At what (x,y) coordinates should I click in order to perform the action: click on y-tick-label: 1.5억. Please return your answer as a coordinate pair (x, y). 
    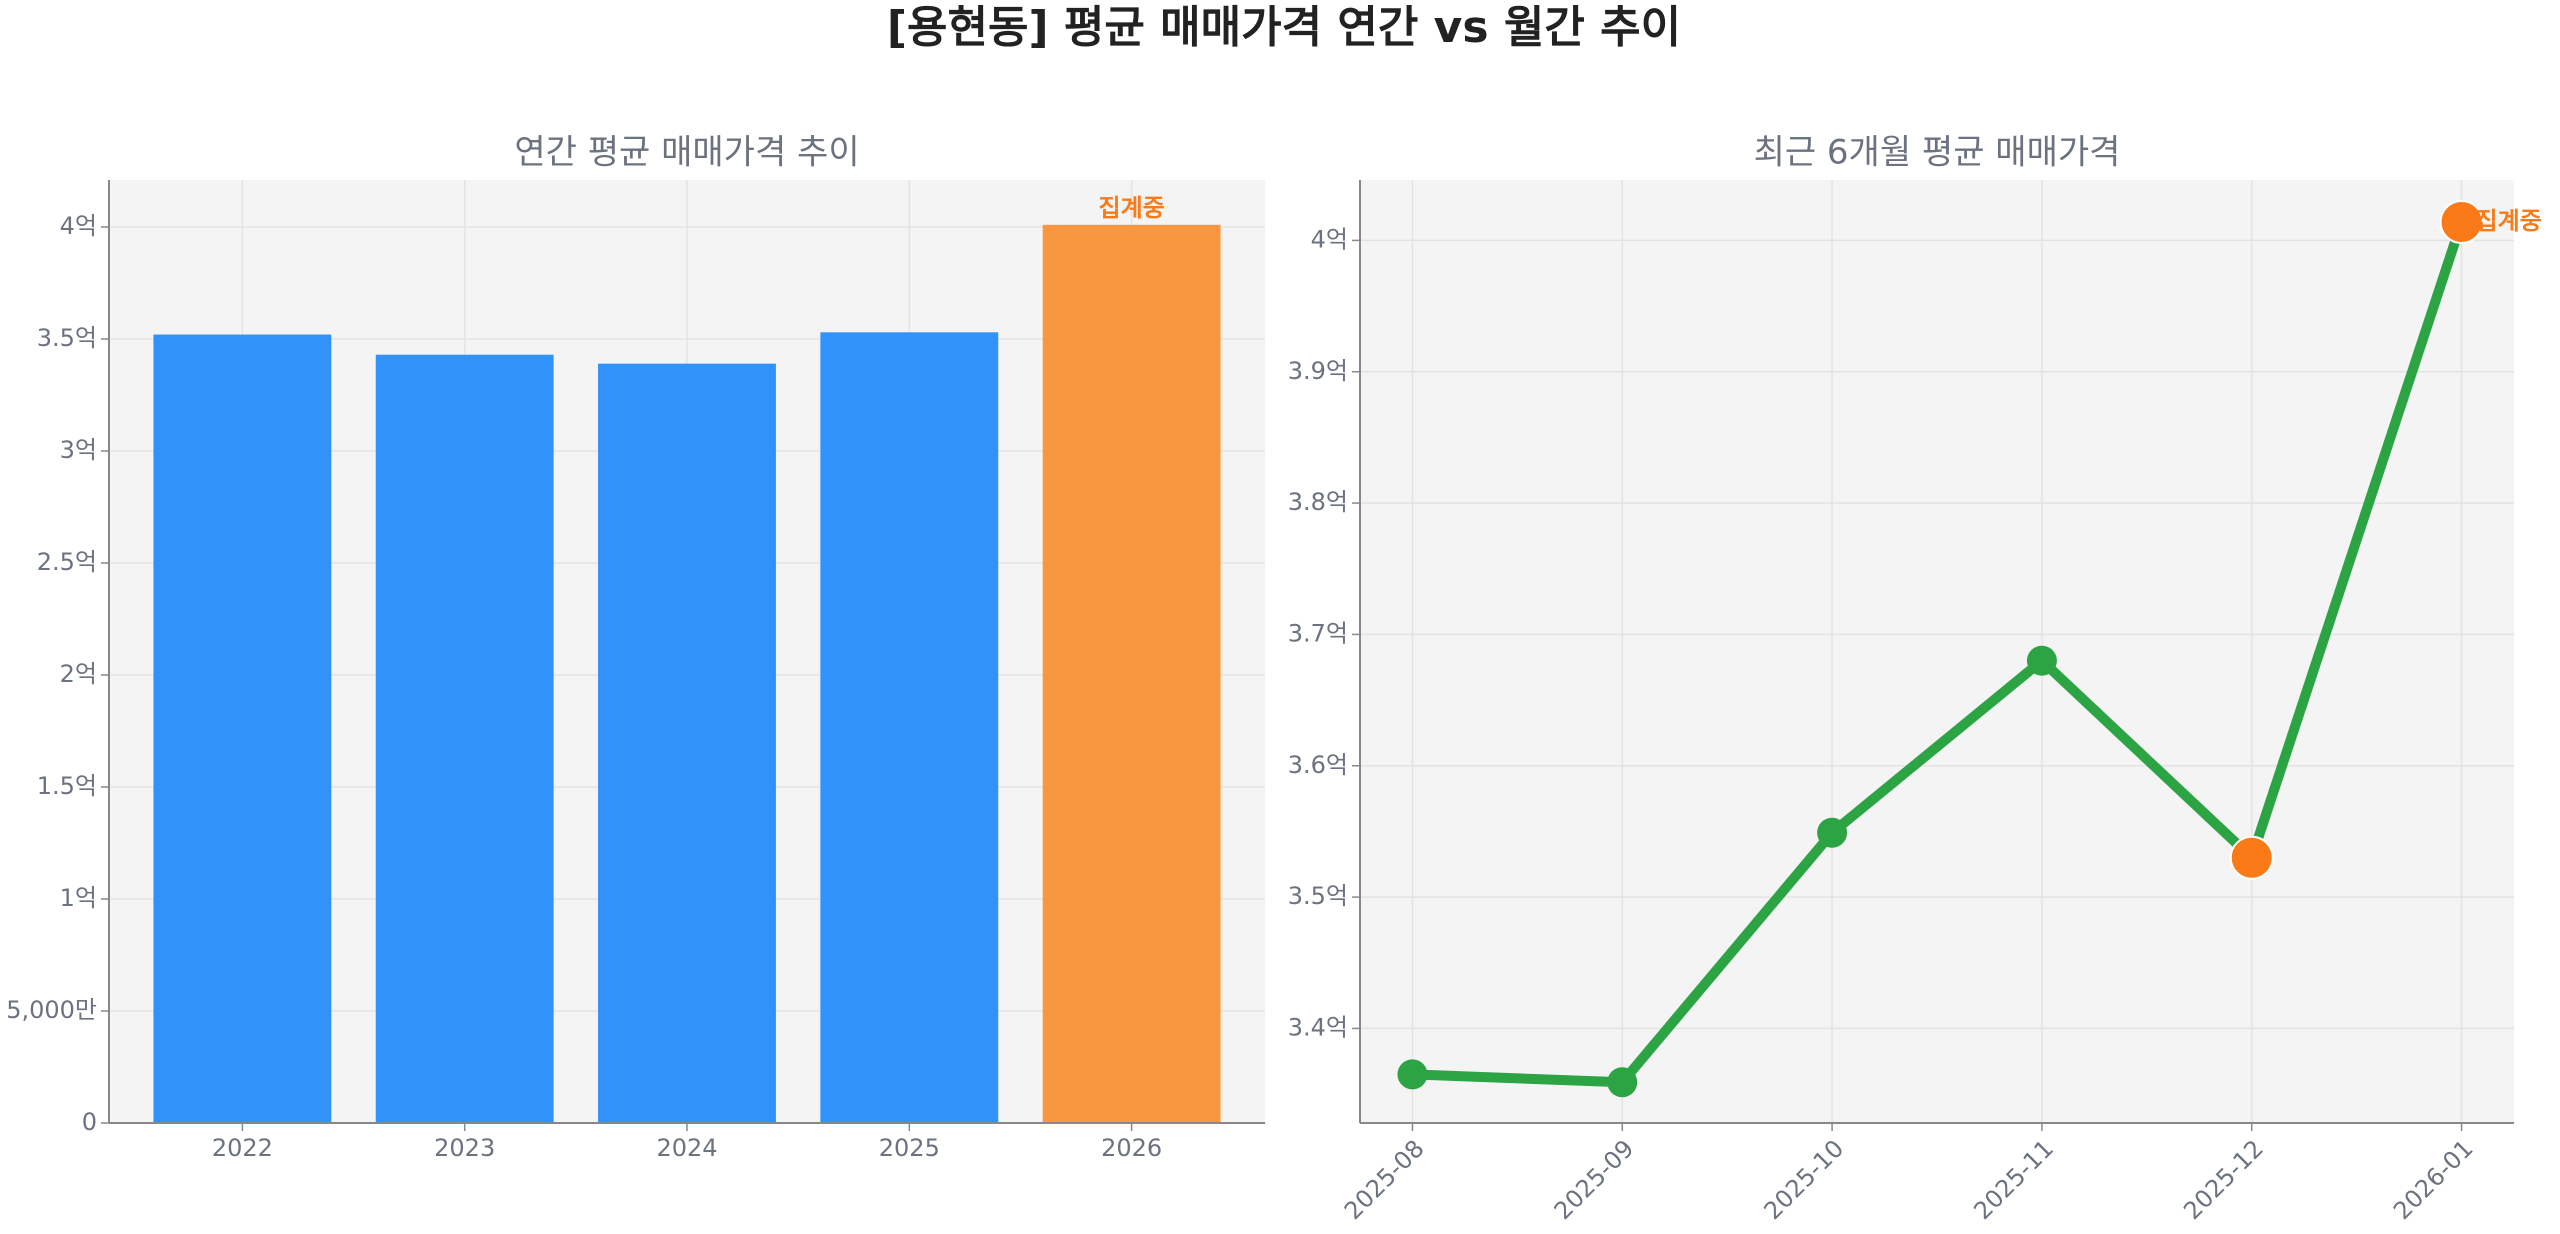
    Looking at the image, I should click on (67, 786).